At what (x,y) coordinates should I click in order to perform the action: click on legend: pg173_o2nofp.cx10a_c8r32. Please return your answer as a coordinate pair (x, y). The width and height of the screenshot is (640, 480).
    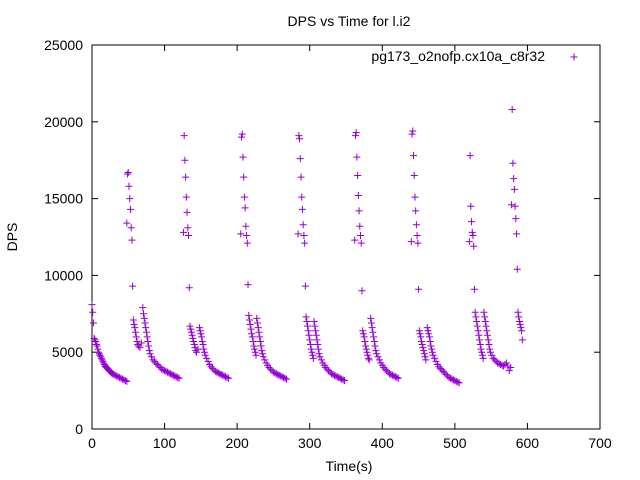
    Looking at the image, I should click on (474, 56).